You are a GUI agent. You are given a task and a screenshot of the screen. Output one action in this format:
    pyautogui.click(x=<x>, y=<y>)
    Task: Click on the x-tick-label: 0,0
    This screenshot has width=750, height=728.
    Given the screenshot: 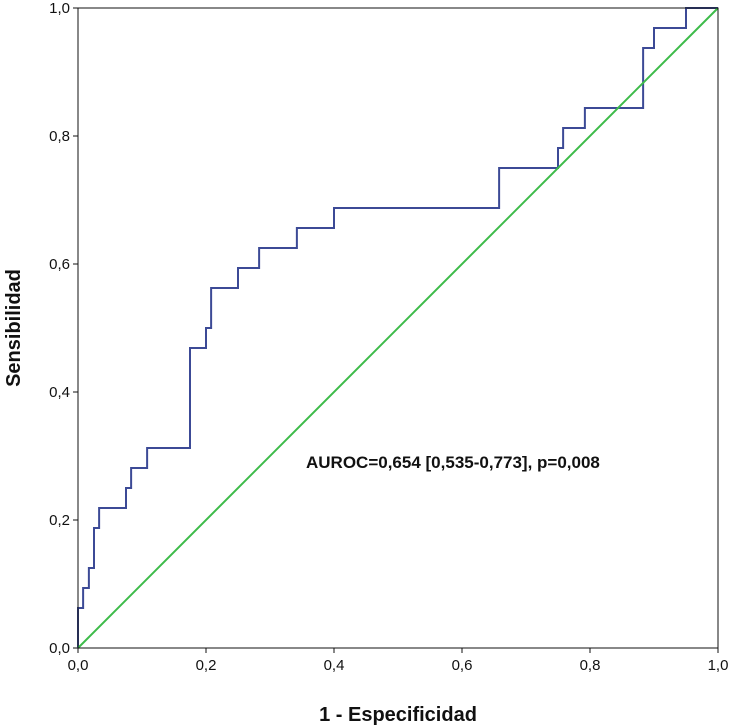 What is the action you would take?
    pyautogui.click(x=78, y=665)
    